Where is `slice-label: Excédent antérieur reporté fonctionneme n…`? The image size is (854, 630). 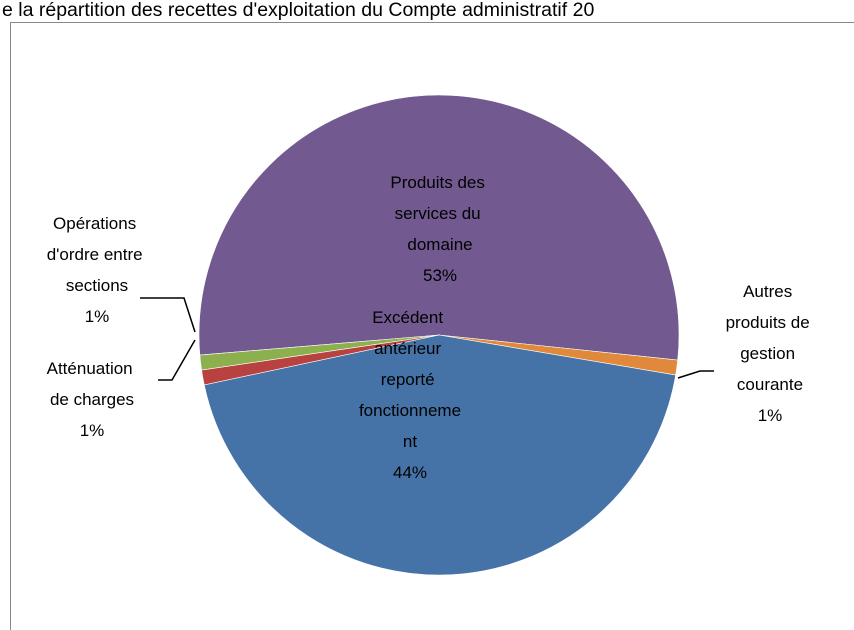 slice-label: Excédent antérieur reporté fonctionneme n… is located at coordinates (410, 379).